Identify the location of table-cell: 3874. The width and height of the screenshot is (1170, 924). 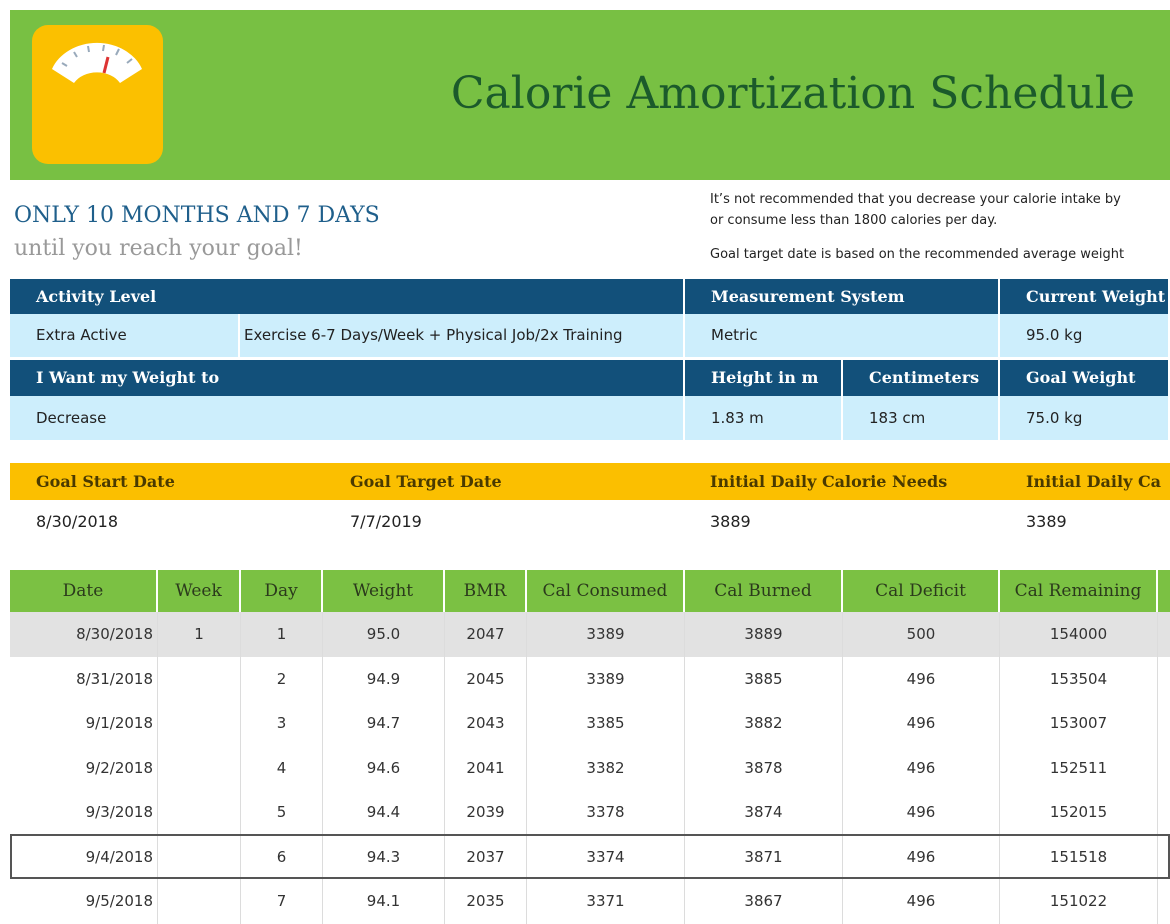
(764, 812).